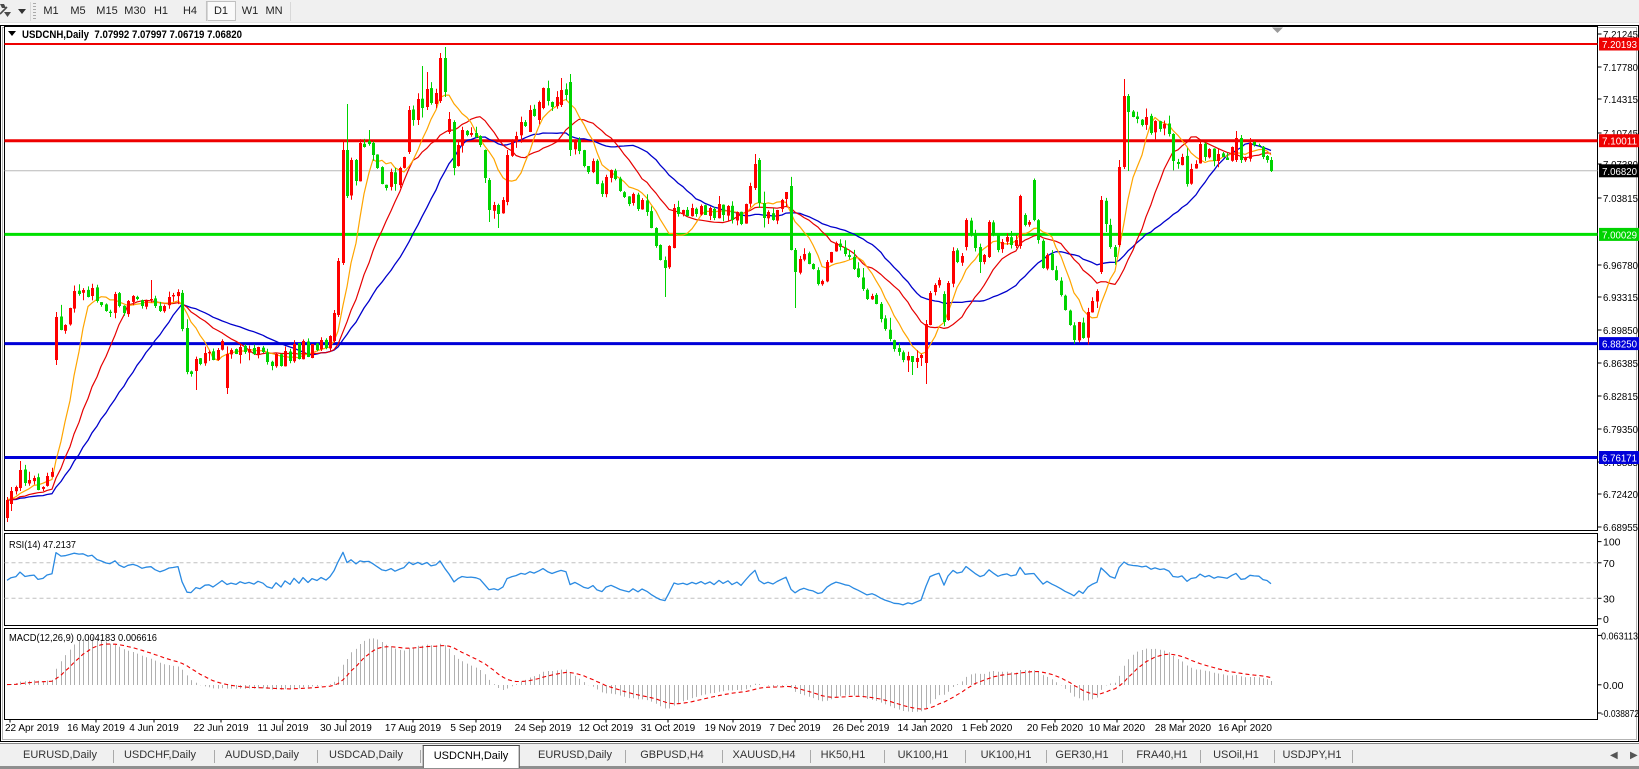 The height and width of the screenshot is (769, 1639). Describe the element at coordinates (1612, 543) in the screenshot. I see `svg-text: 100` at that location.